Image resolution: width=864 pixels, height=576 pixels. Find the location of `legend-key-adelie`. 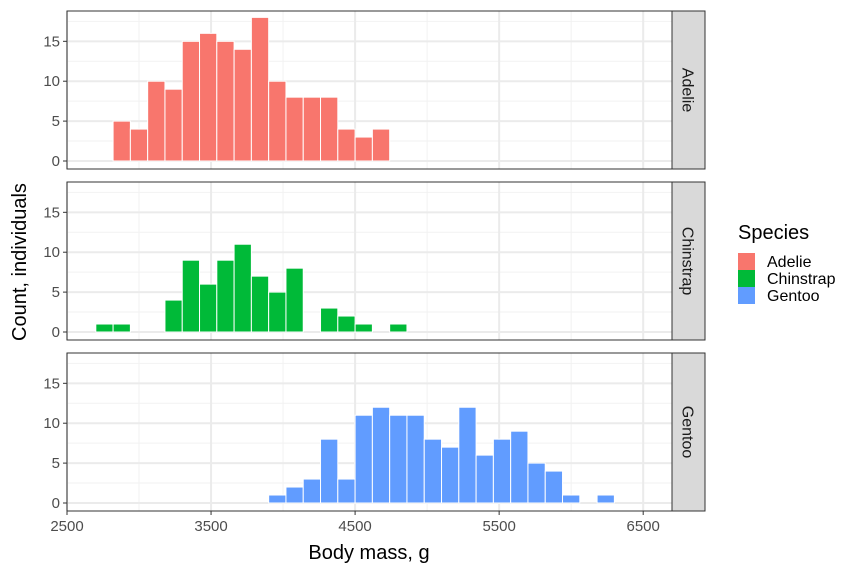

legend-key-adelie is located at coordinates (746, 261).